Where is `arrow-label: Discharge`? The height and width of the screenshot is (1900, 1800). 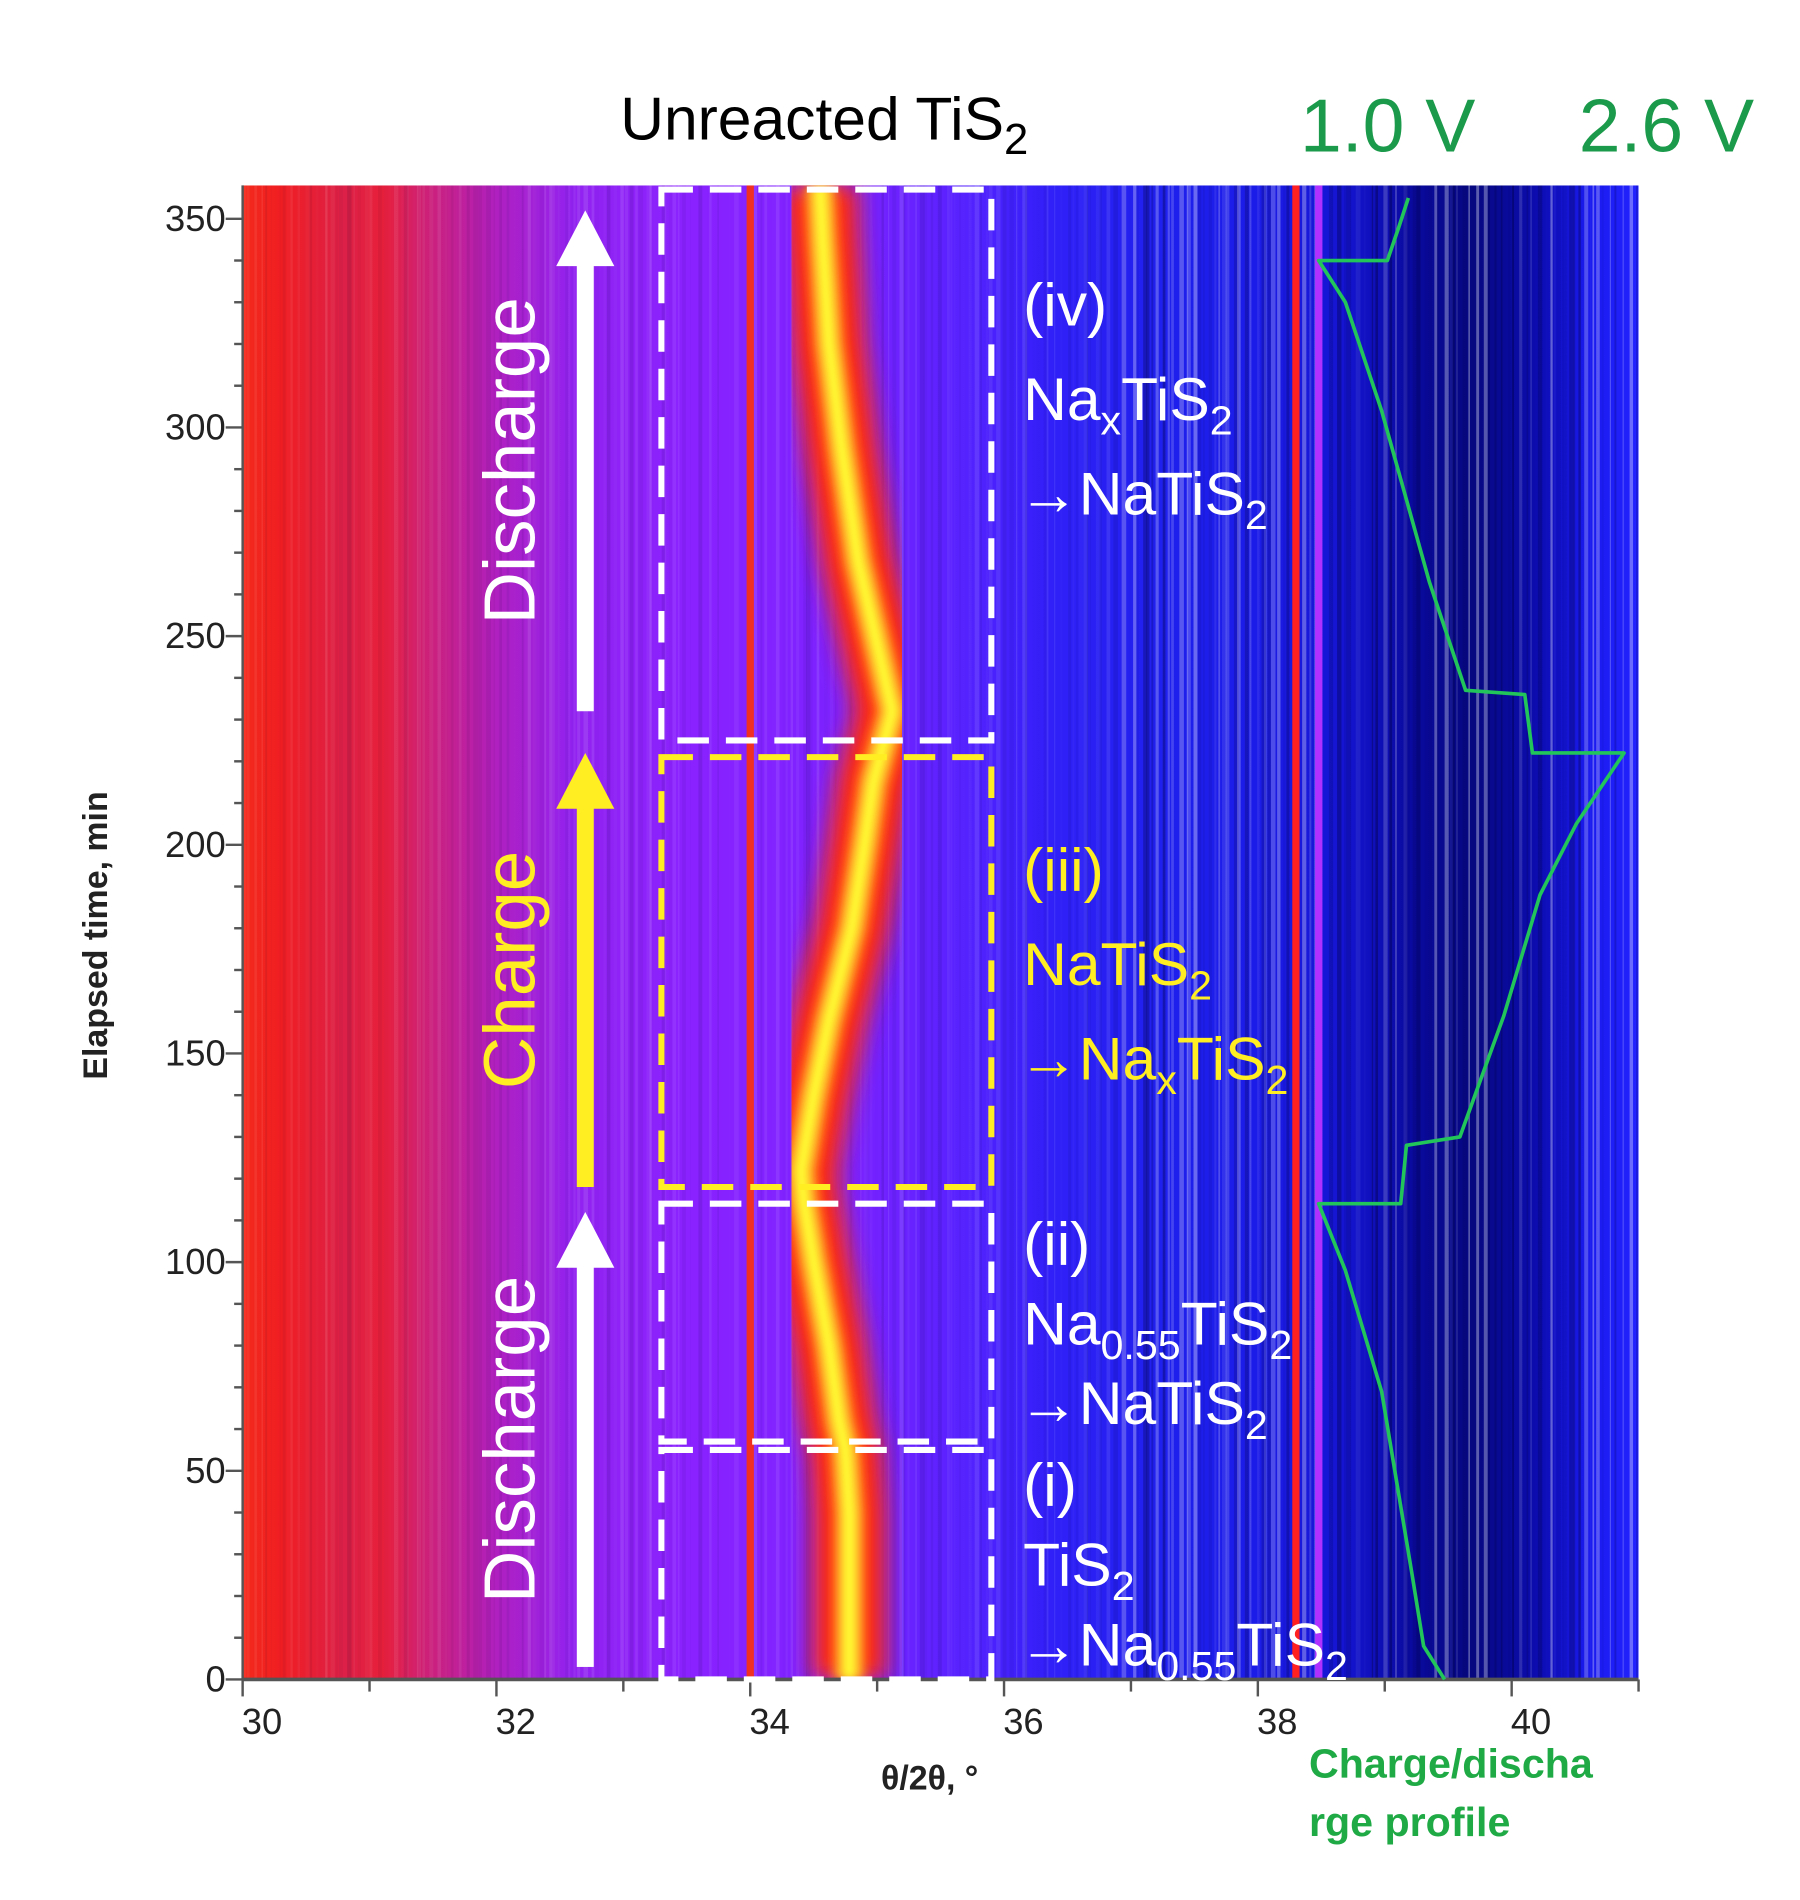
arrow-label: Discharge is located at coordinates (510, 460).